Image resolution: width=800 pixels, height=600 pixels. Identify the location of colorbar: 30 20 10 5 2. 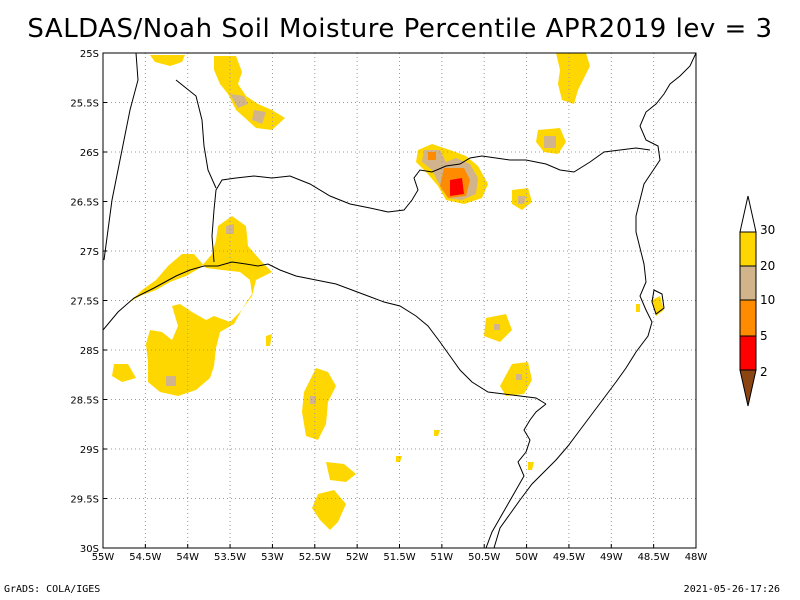
(757, 301).